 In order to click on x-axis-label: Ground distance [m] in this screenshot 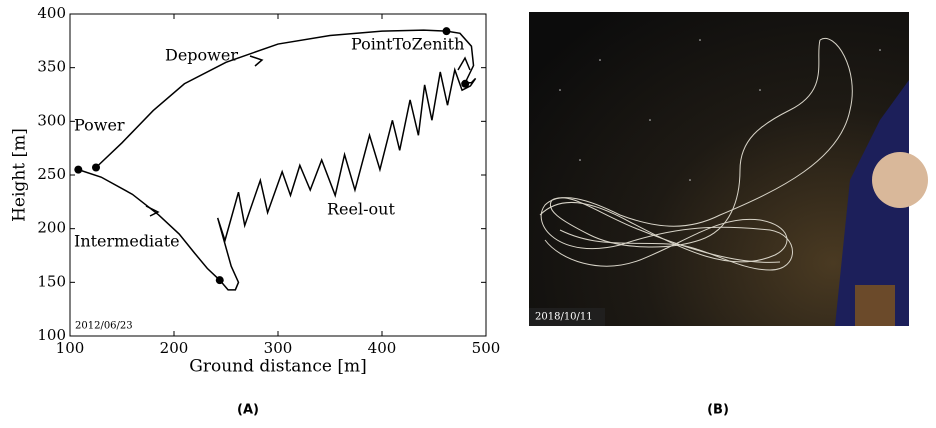, I will do `click(277, 367)`.